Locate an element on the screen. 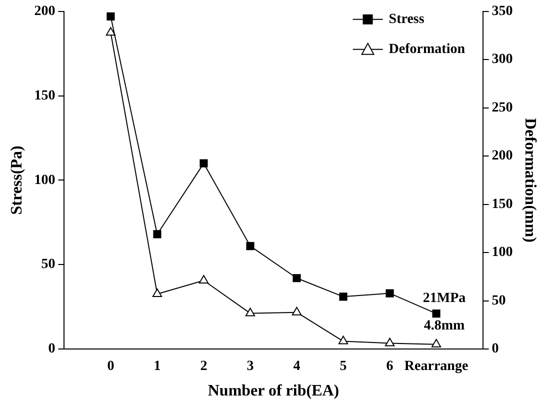  y2-tick-label: 350 is located at coordinates (502, 12).